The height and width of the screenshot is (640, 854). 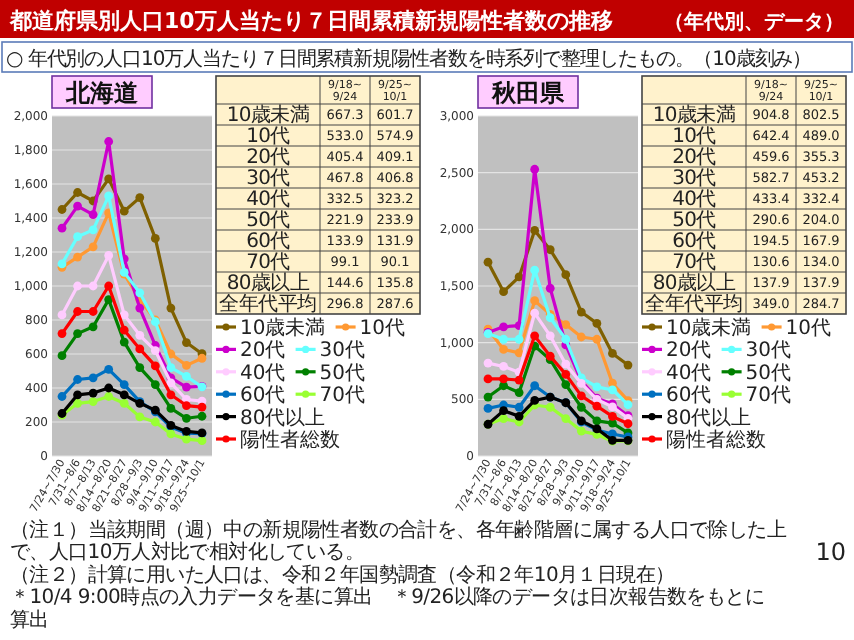 I want to click on legend-label: 80代以上, so click(x=283, y=417).